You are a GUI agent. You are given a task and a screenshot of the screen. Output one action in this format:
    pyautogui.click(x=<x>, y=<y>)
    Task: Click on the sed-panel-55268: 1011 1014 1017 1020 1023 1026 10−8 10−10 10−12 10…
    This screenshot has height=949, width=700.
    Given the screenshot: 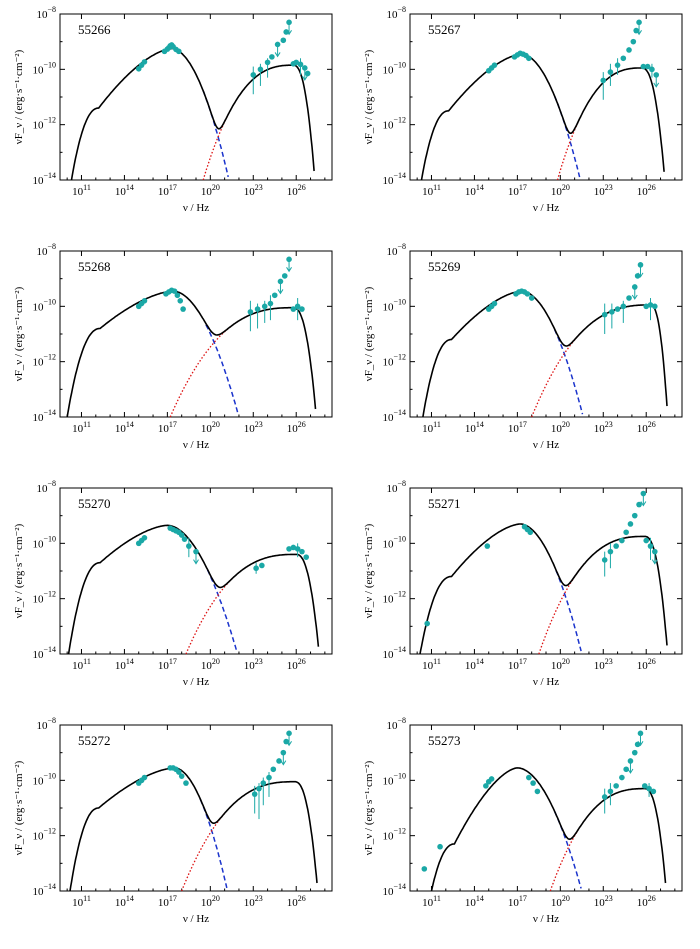 What is the action you would take?
    pyautogui.click(x=175, y=355)
    